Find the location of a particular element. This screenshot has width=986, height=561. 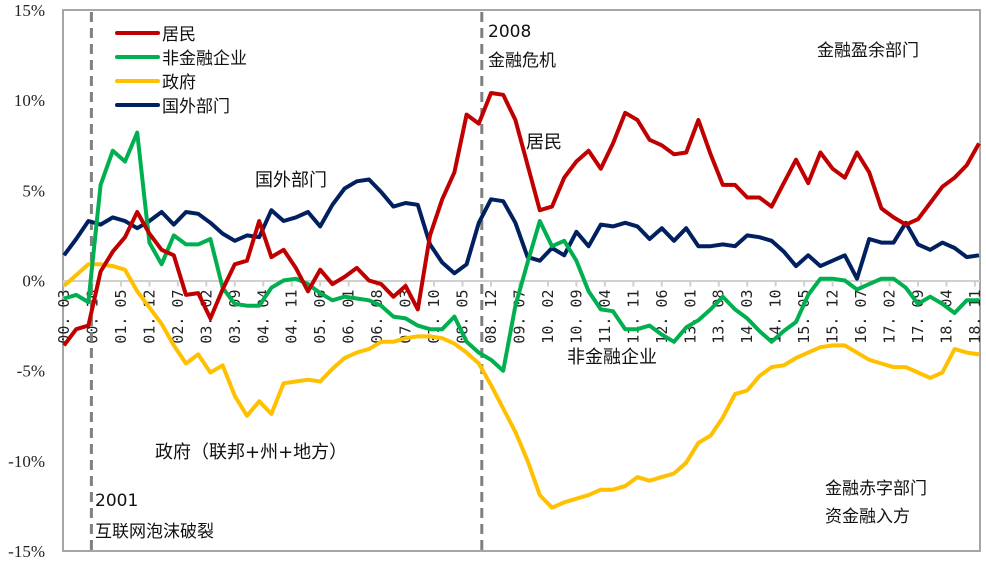

crisis-2008-label: 金融危机 is located at coordinates (522, 61).